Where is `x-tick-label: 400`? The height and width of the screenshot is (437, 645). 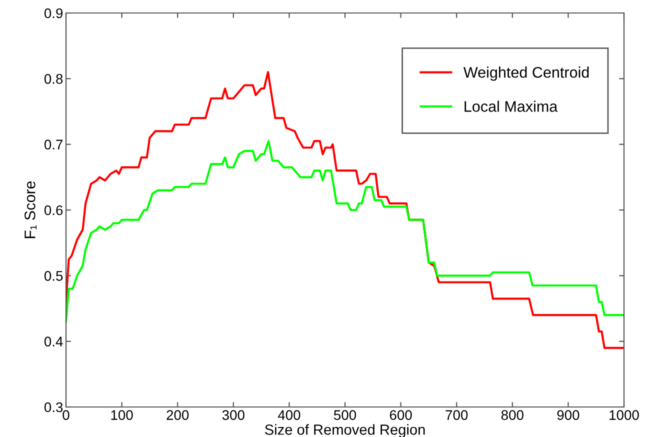 x-tick-label: 400 is located at coordinates (289, 415).